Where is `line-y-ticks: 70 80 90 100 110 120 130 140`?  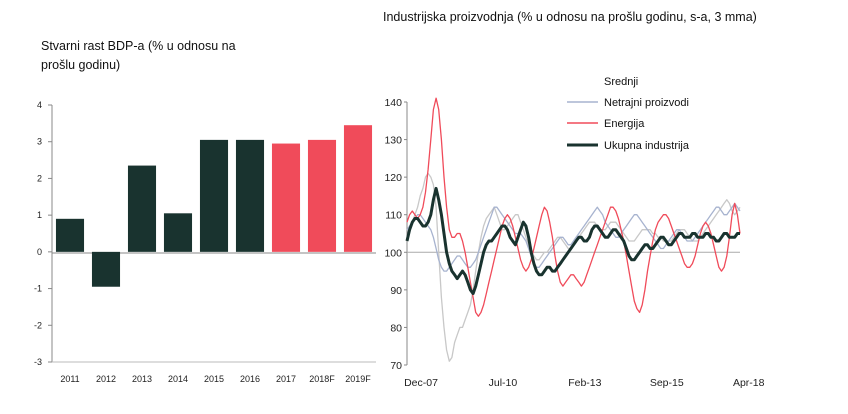
line-y-ticks: 70 80 90 100 110 120 130 140 is located at coordinates (395, 234).